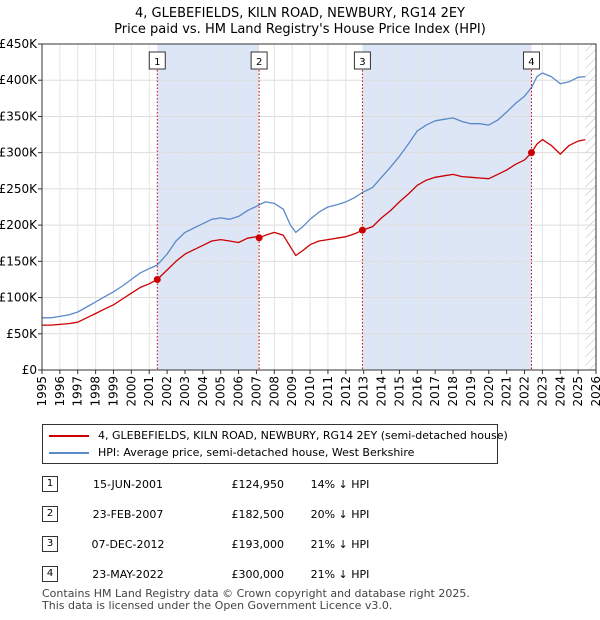  I want to click on y-tick-label: £100K, so click(19, 298).